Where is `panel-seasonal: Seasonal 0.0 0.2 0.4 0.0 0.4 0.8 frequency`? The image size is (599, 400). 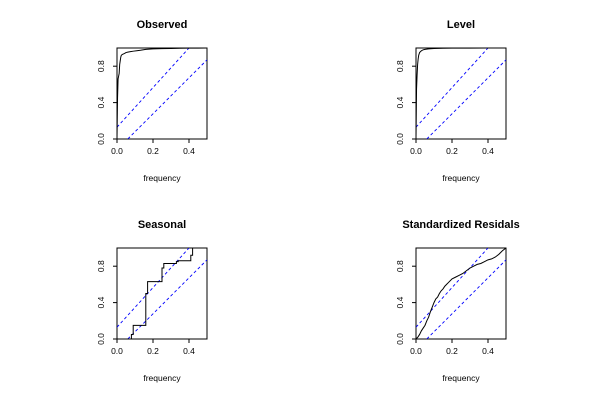 panel-seasonal: Seasonal 0.0 0.2 0.4 0.0 0.4 0.8 frequency is located at coordinates (152, 301).